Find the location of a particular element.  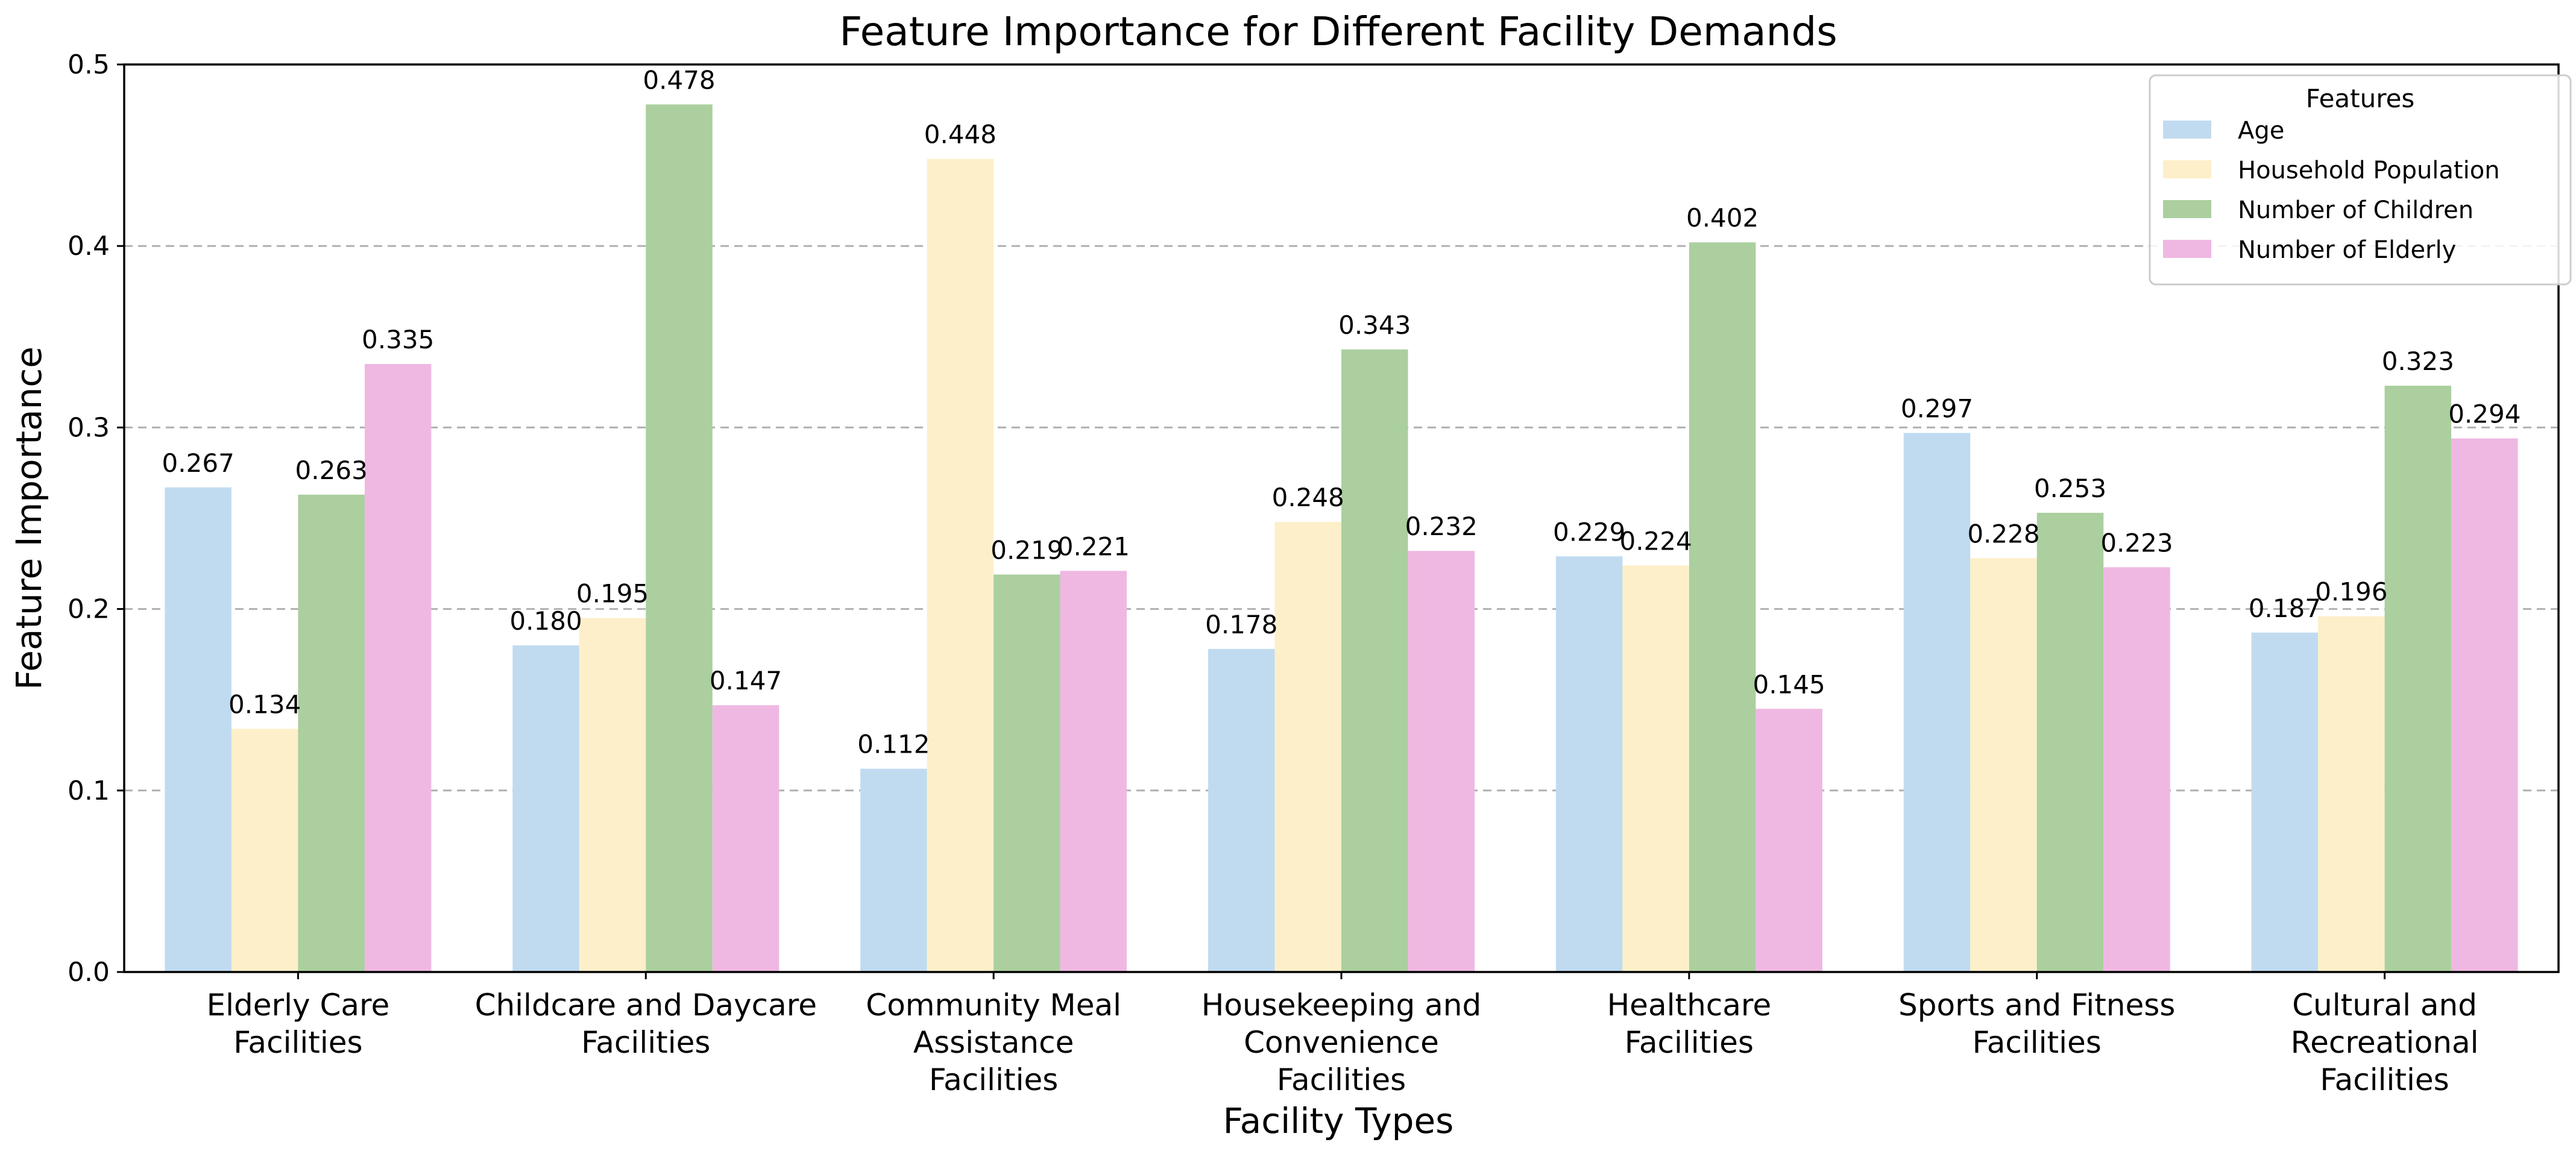

bar-value-label: 0.112 is located at coordinates (893, 745).